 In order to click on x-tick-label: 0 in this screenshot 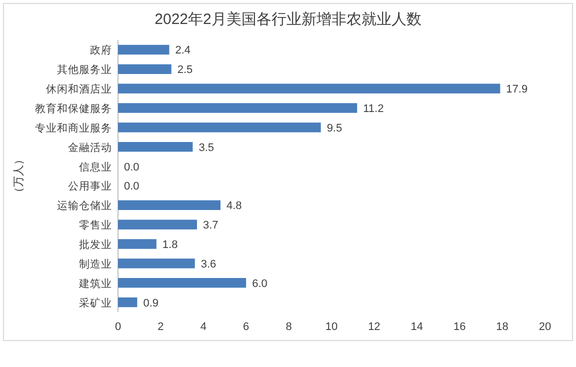, I will do `click(118, 327)`.